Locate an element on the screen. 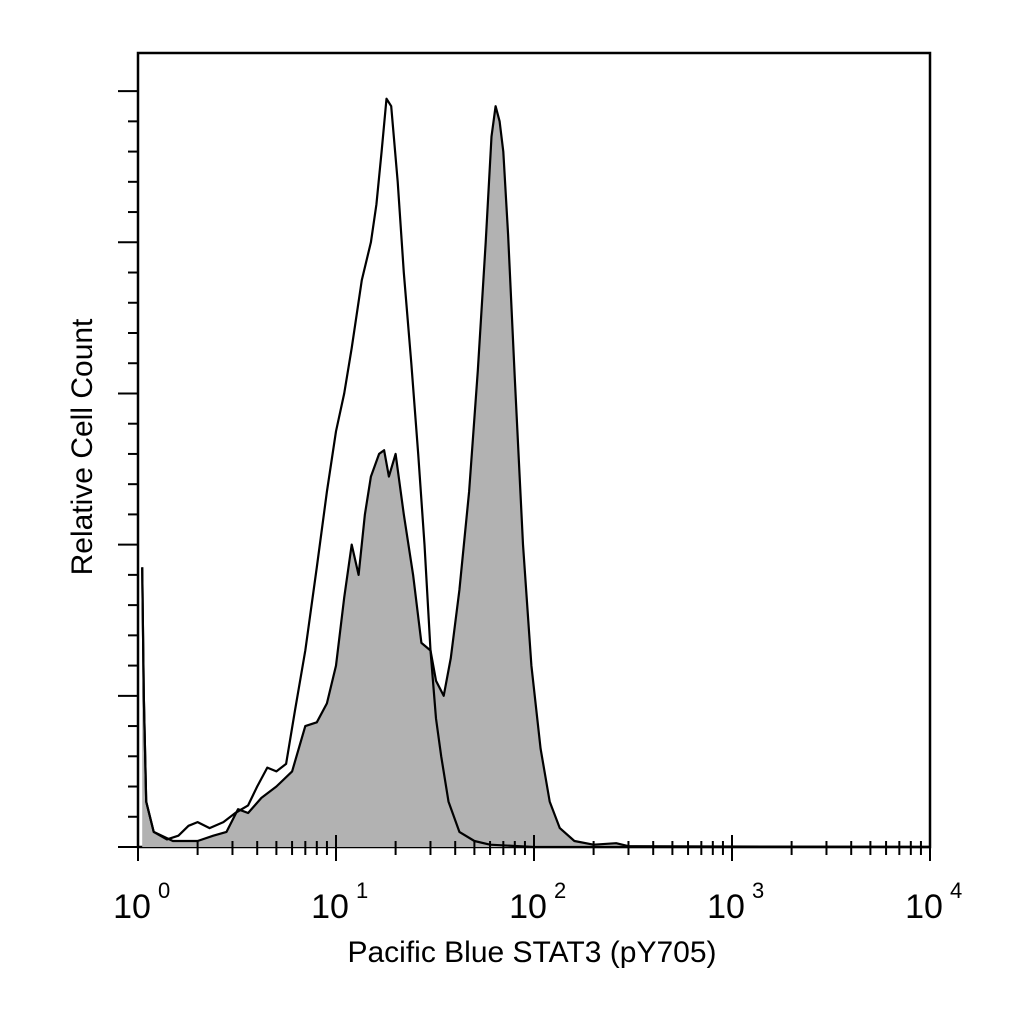 The height and width of the screenshot is (1024, 1024). y-ticks is located at coordinates (128, 469).